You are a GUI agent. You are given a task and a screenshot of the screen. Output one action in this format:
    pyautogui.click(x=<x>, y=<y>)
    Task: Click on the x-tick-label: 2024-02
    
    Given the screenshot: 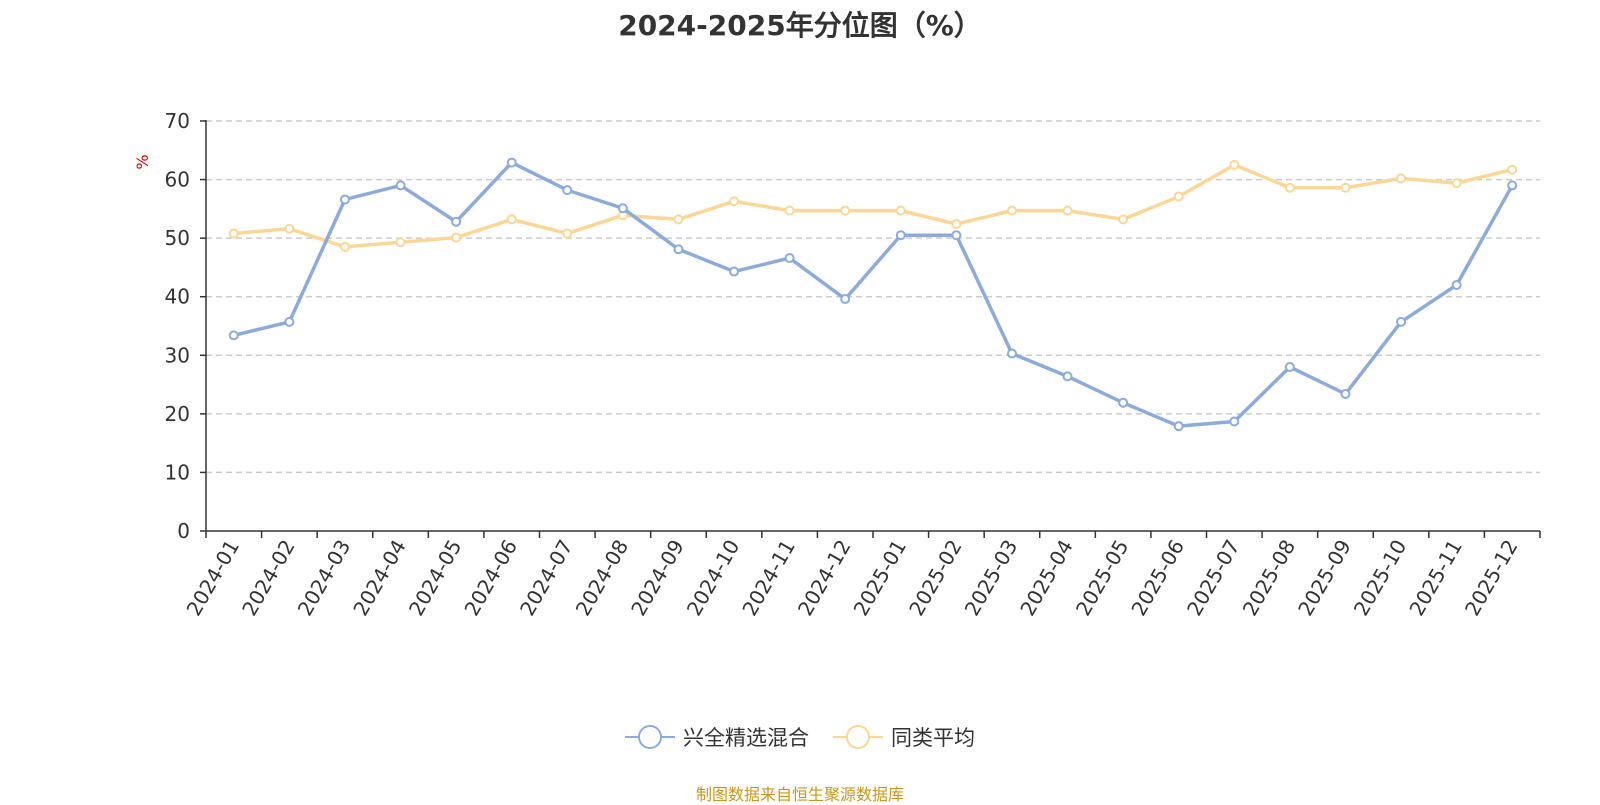 What is the action you would take?
    pyautogui.click(x=268, y=578)
    